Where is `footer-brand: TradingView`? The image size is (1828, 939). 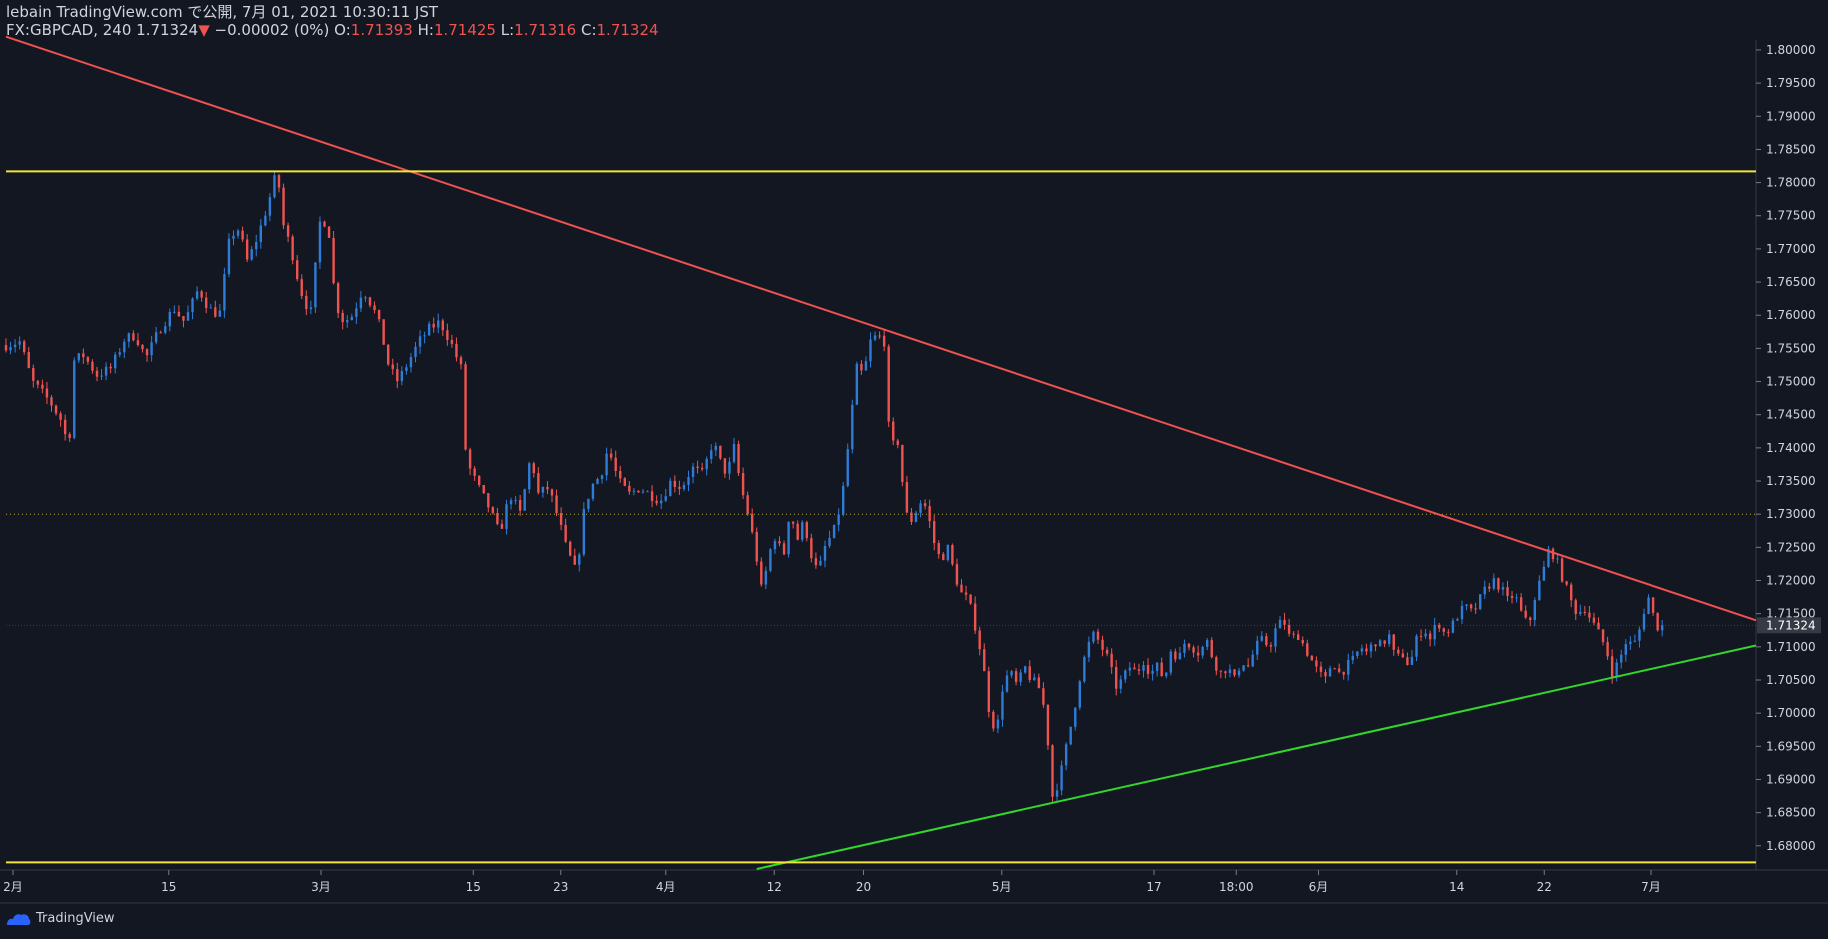
footer-brand: TradingView is located at coordinates (60, 918).